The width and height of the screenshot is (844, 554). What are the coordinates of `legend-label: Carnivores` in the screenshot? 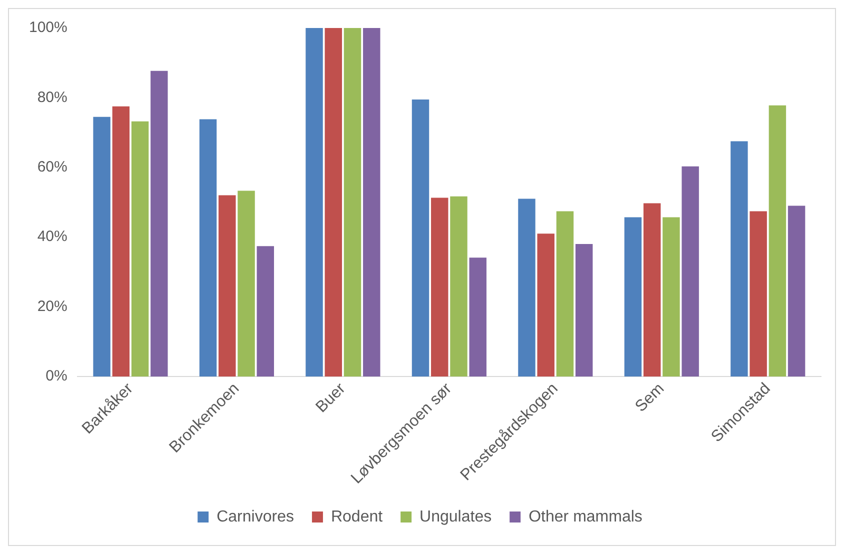 It's located at (255, 517).